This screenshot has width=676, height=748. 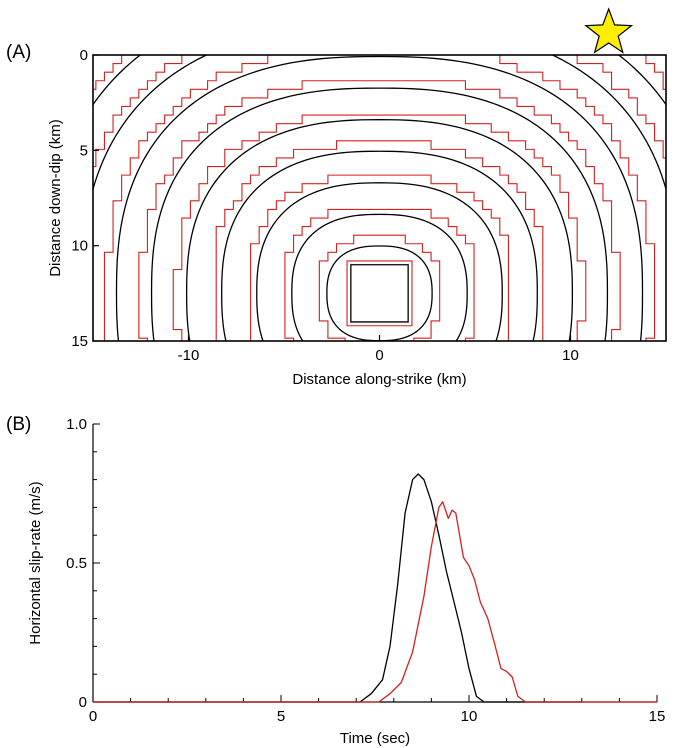 I want to click on panel-b-label: (B), so click(x=18, y=424).